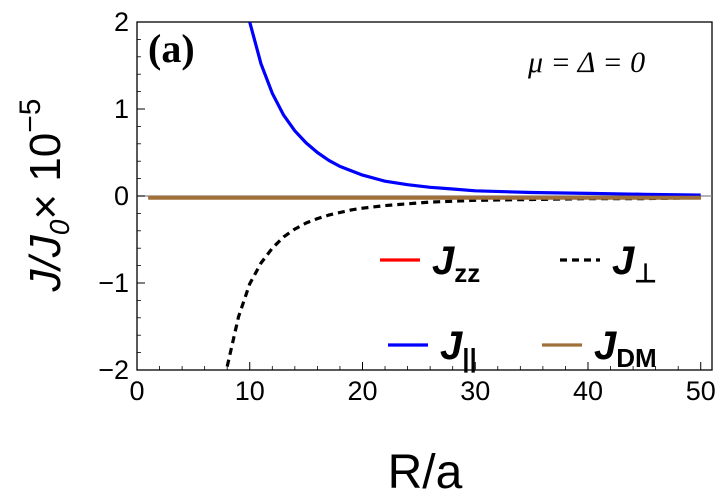 The height and width of the screenshot is (498, 720). What do you see at coordinates (59, 227) in the screenshot?
I see `y-axis-title-sub: 0` at bounding box center [59, 227].